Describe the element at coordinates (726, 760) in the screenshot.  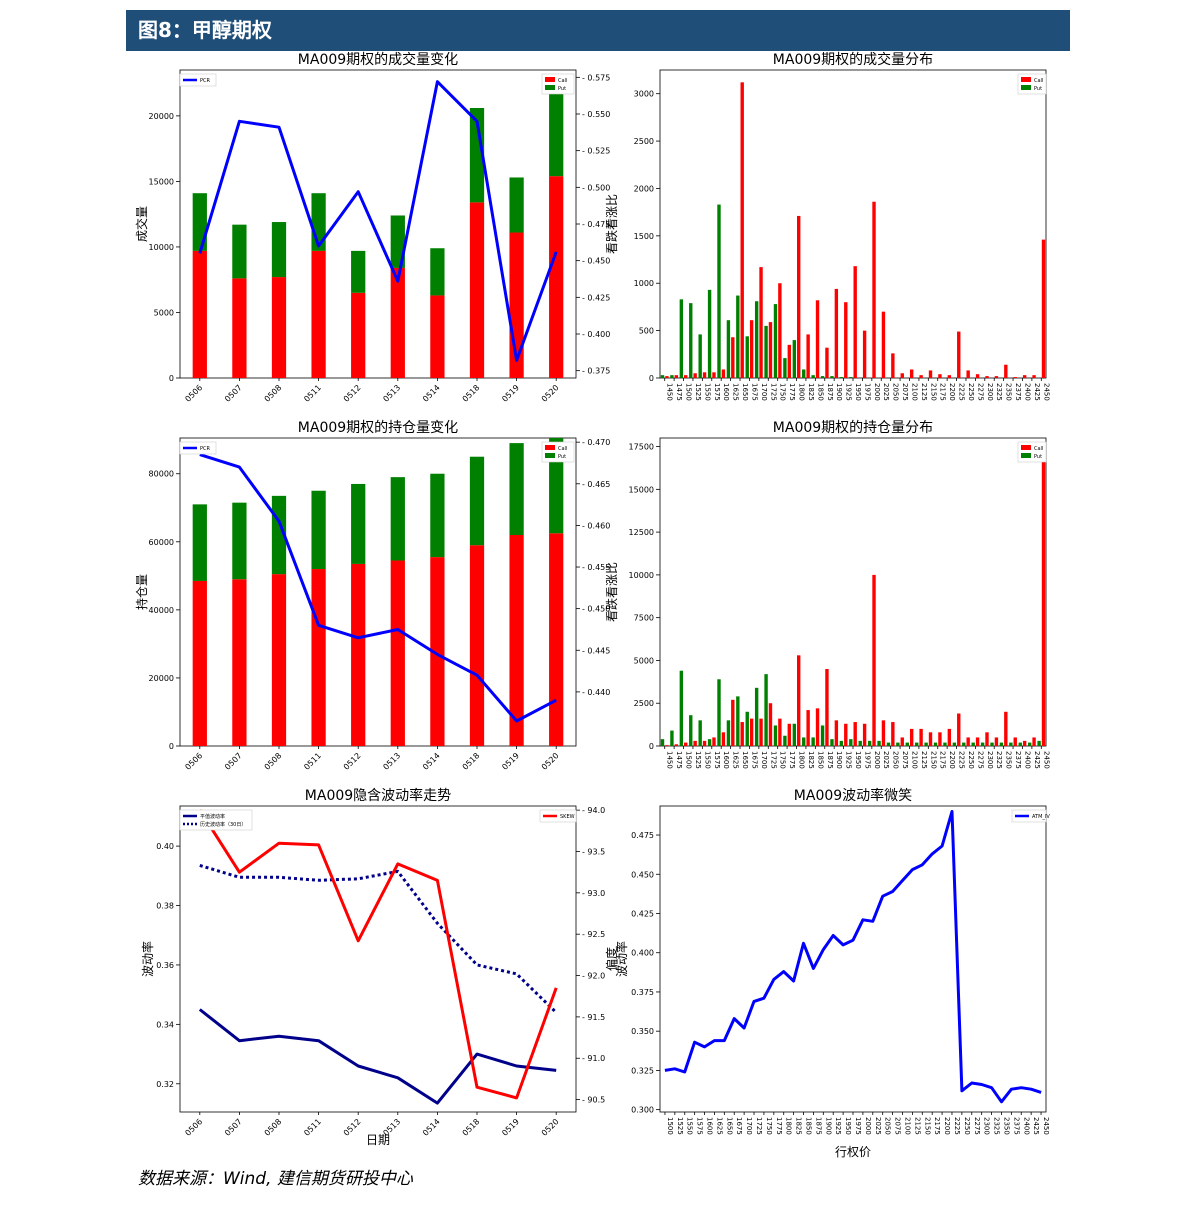
I see `x-tick-label: 1600` at that location.